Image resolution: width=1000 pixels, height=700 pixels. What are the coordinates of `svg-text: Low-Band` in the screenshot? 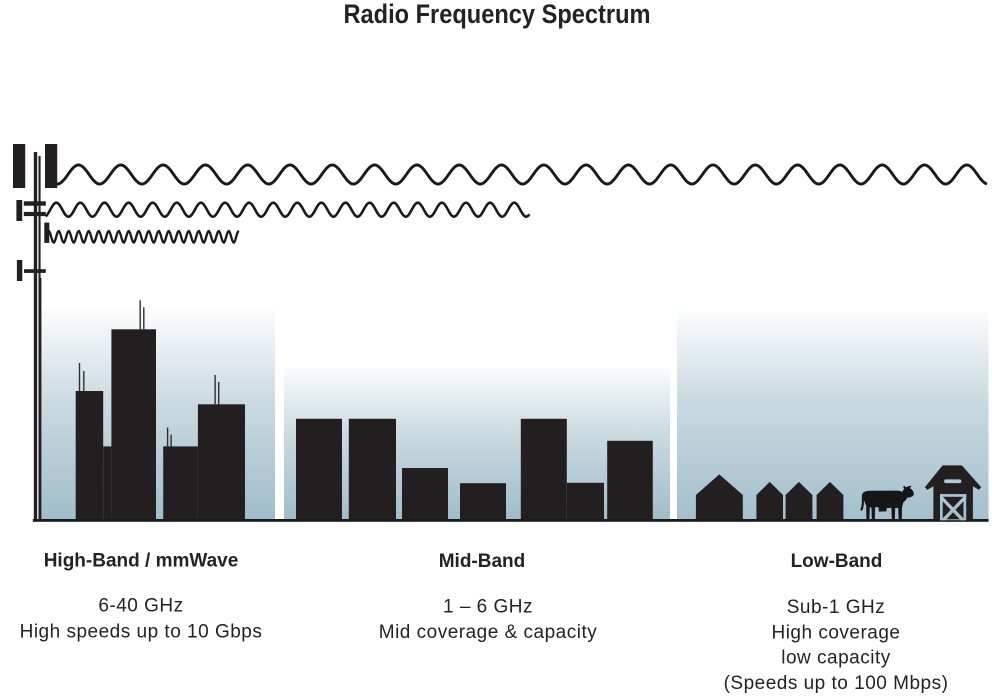 It's located at (837, 561).